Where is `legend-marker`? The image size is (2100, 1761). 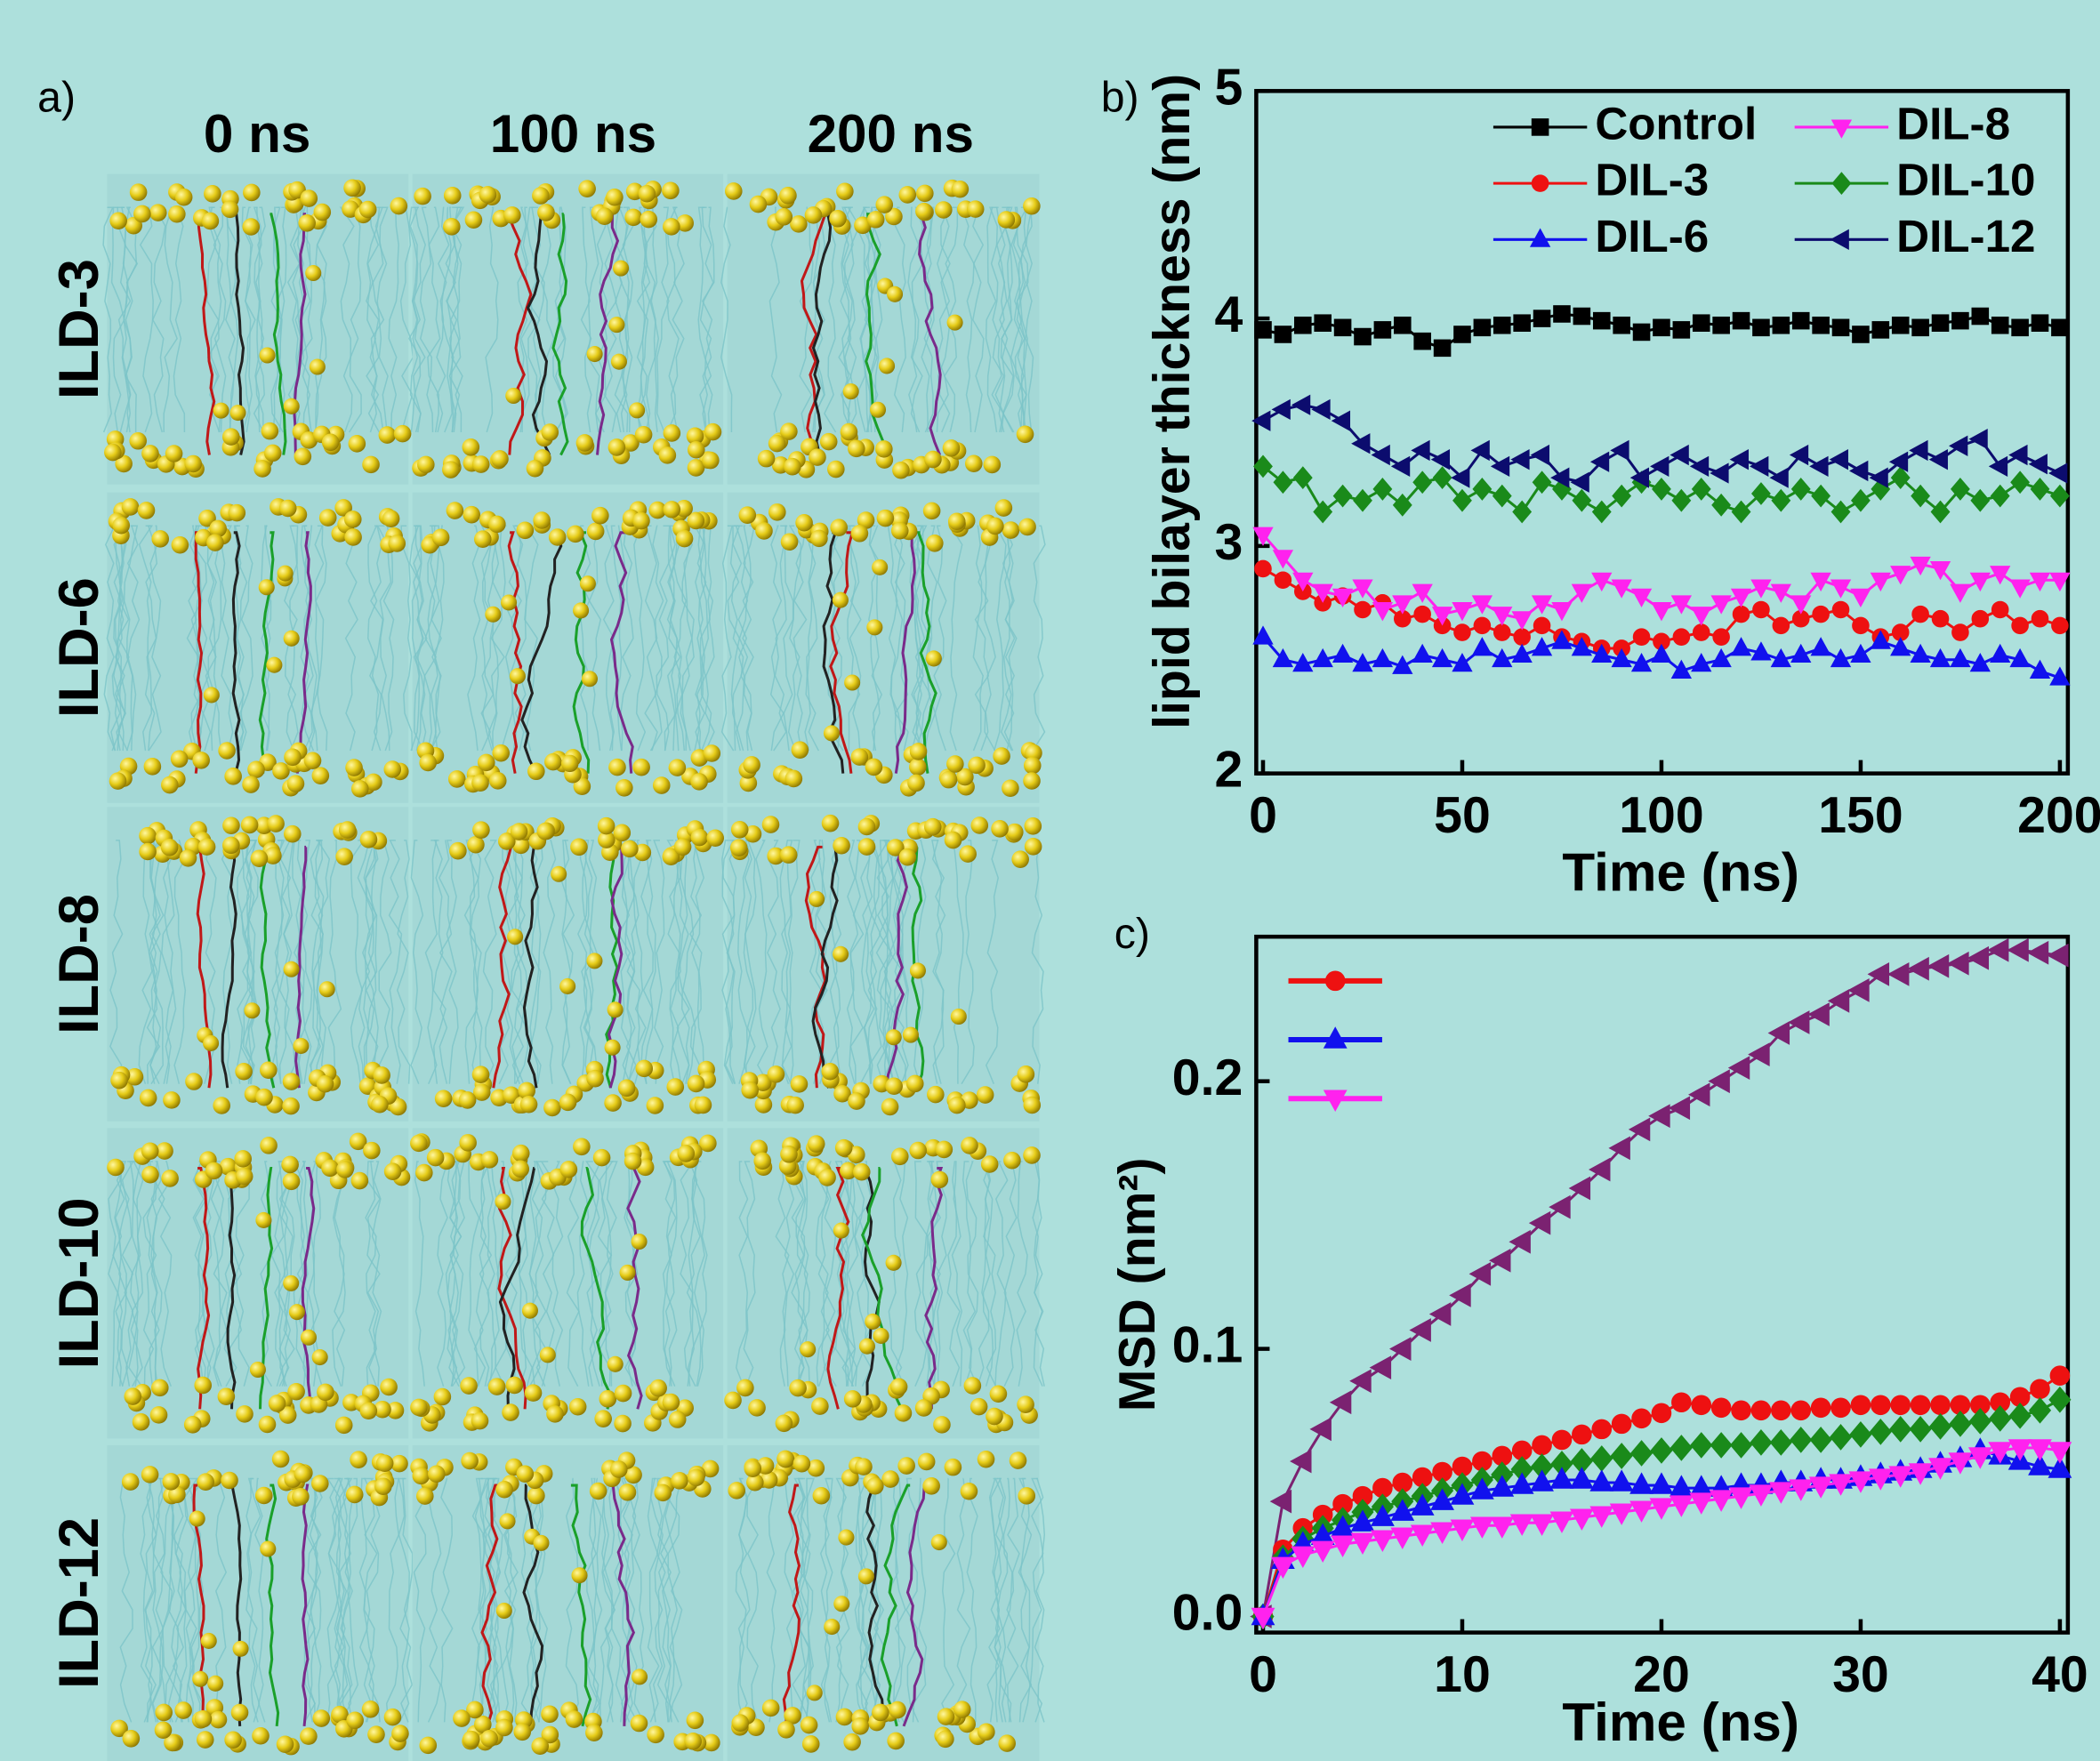 legend-marker is located at coordinates (1841, 184).